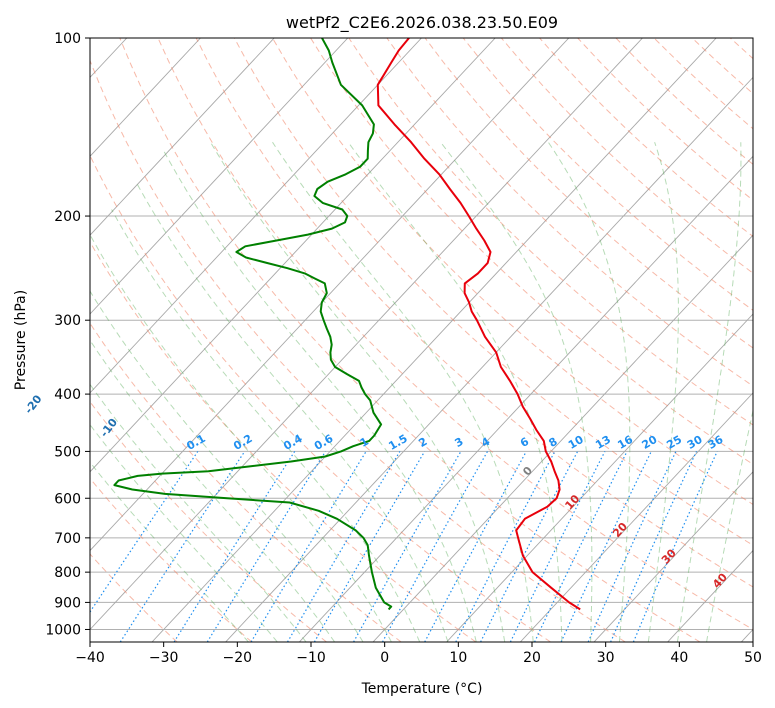  I want to click on x-axis-label: Temperature (°C), so click(422, 689).